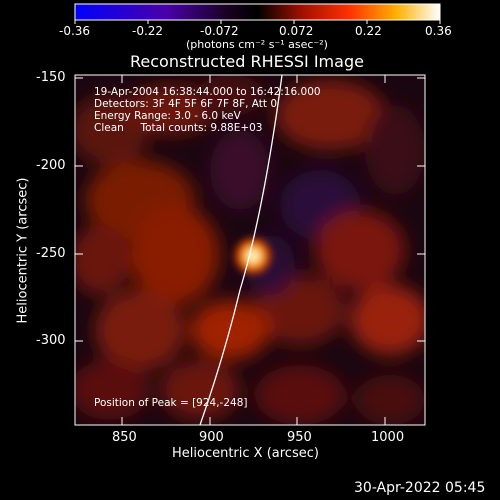 Image resolution: width=500 pixels, height=500 pixels. I want to click on energy-range-text: Energy Range: 3.0 - 6.0 keV, so click(167, 116).